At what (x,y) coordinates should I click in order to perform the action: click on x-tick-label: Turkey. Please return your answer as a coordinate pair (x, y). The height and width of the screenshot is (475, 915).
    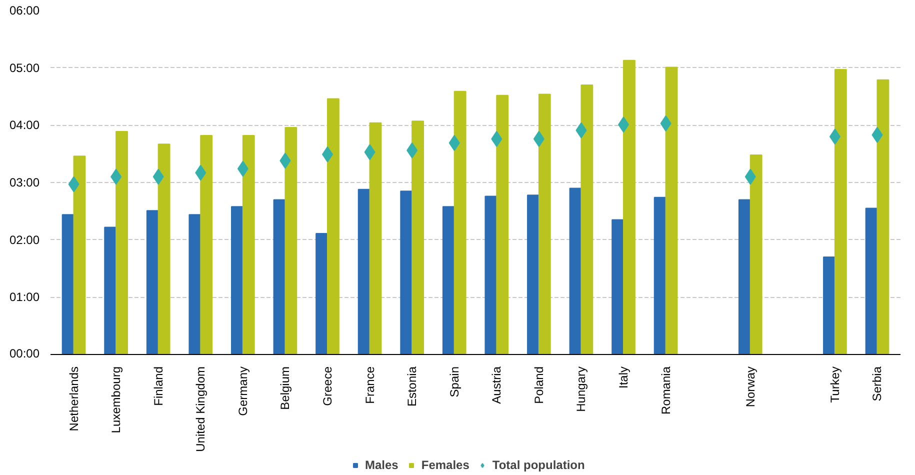
    Looking at the image, I should click on (835, 384).